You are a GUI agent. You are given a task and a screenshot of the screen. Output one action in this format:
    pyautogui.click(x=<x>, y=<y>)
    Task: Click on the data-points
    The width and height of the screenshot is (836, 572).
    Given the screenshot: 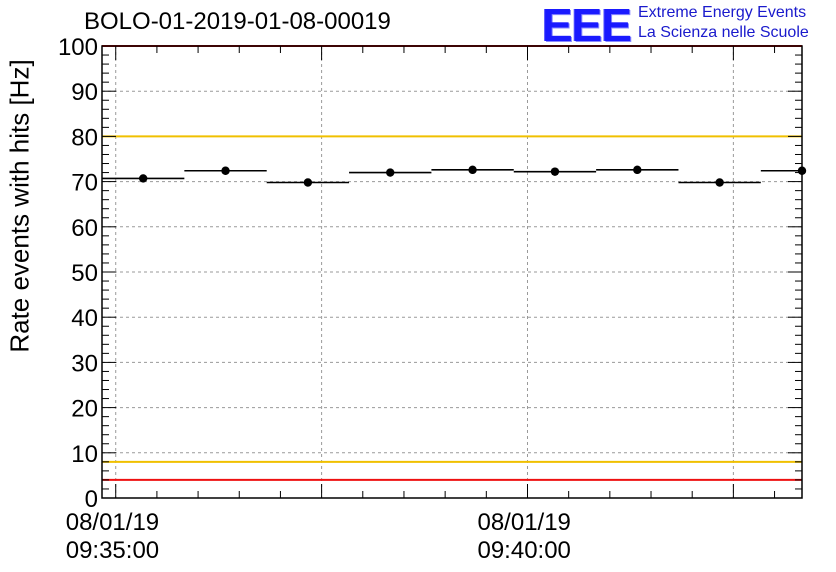 What is the action you would take?
    pyautogui.click(x=454, y=176)
    